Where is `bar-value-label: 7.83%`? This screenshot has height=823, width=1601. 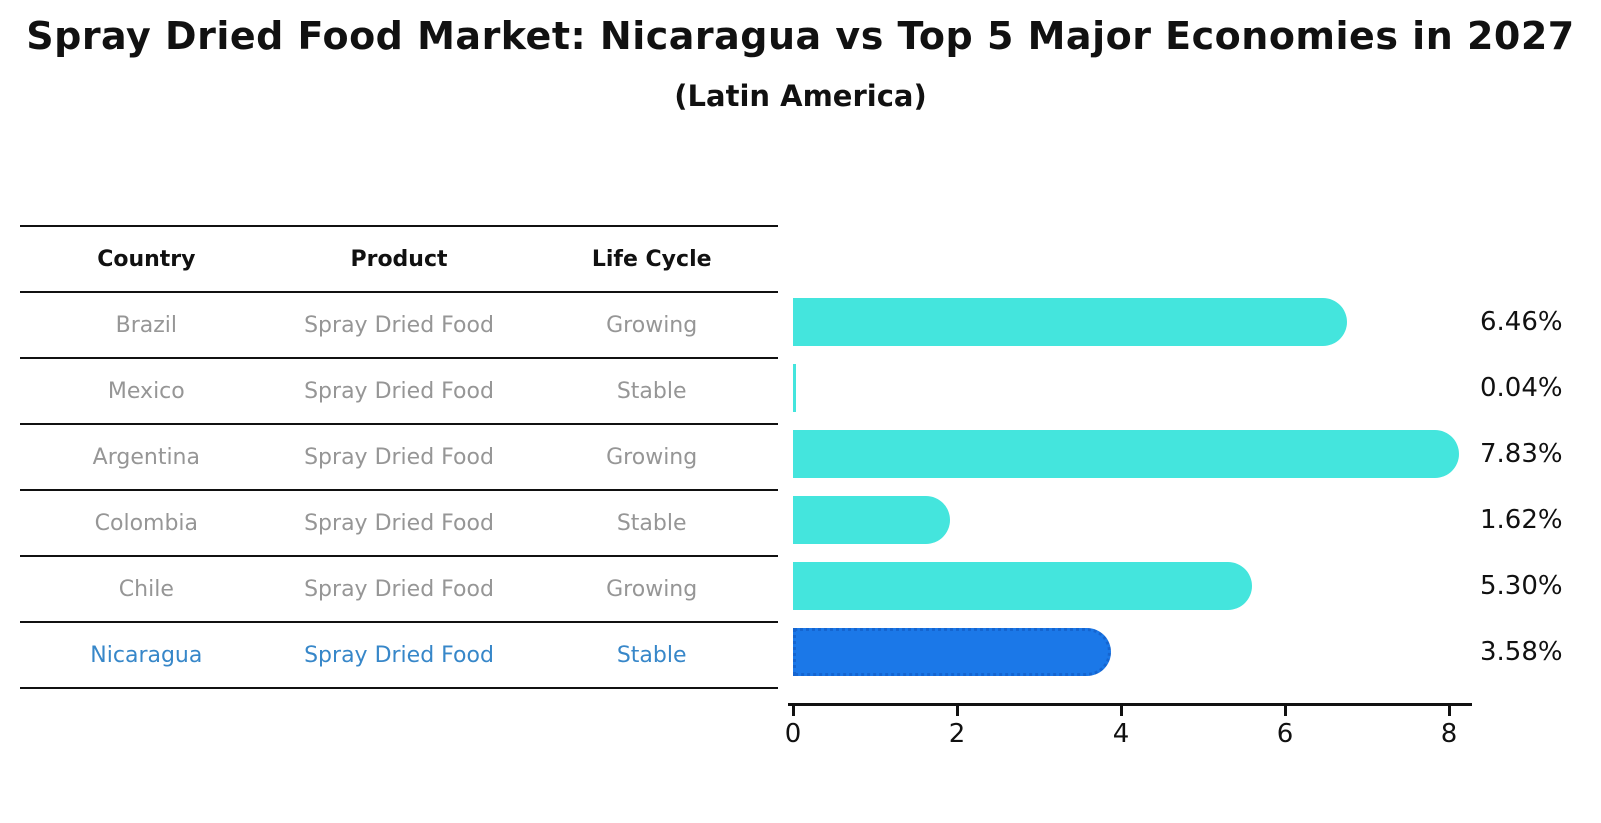 bar-value-label: 7.83% is located at coordinates (1521, 454).